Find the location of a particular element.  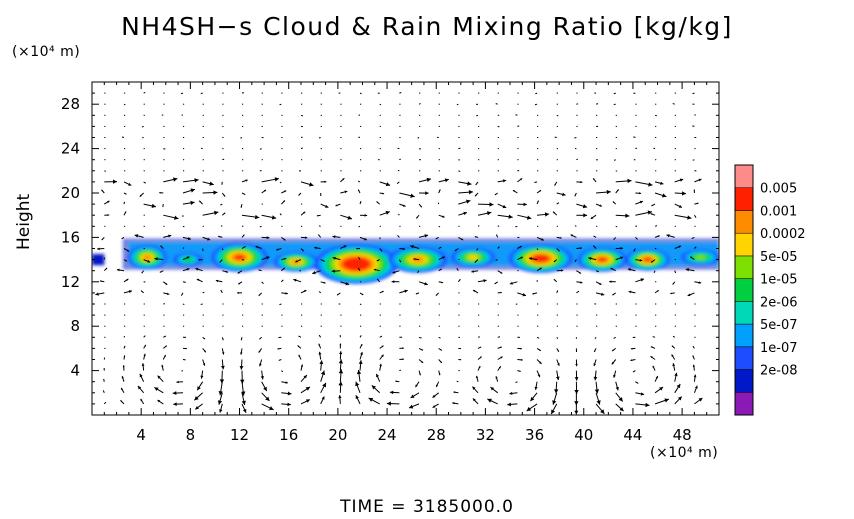

x-tick-label: 12 is located at coordinates (239, 435).